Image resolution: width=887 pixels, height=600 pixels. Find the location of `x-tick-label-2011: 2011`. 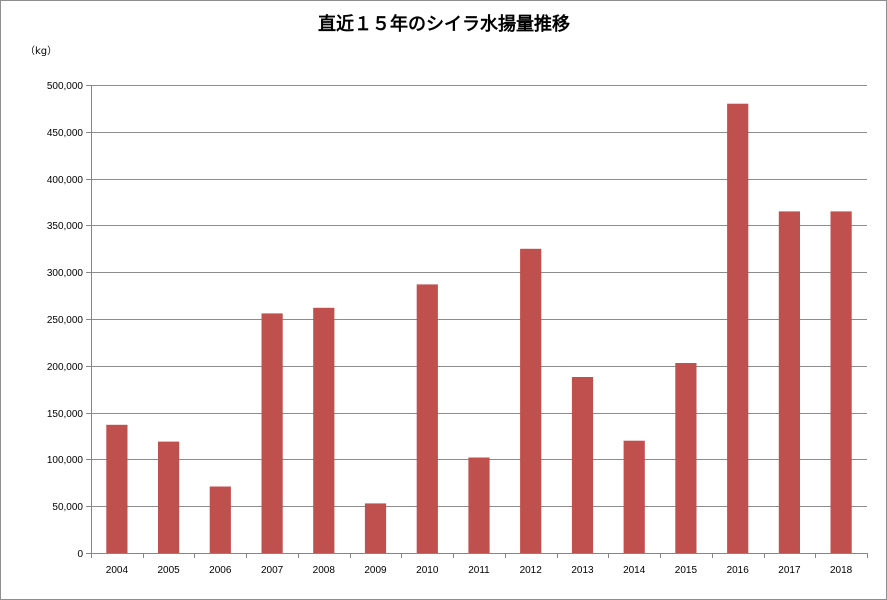

x-tick-label-2011: 2011 is located at coordinates (479, 570).